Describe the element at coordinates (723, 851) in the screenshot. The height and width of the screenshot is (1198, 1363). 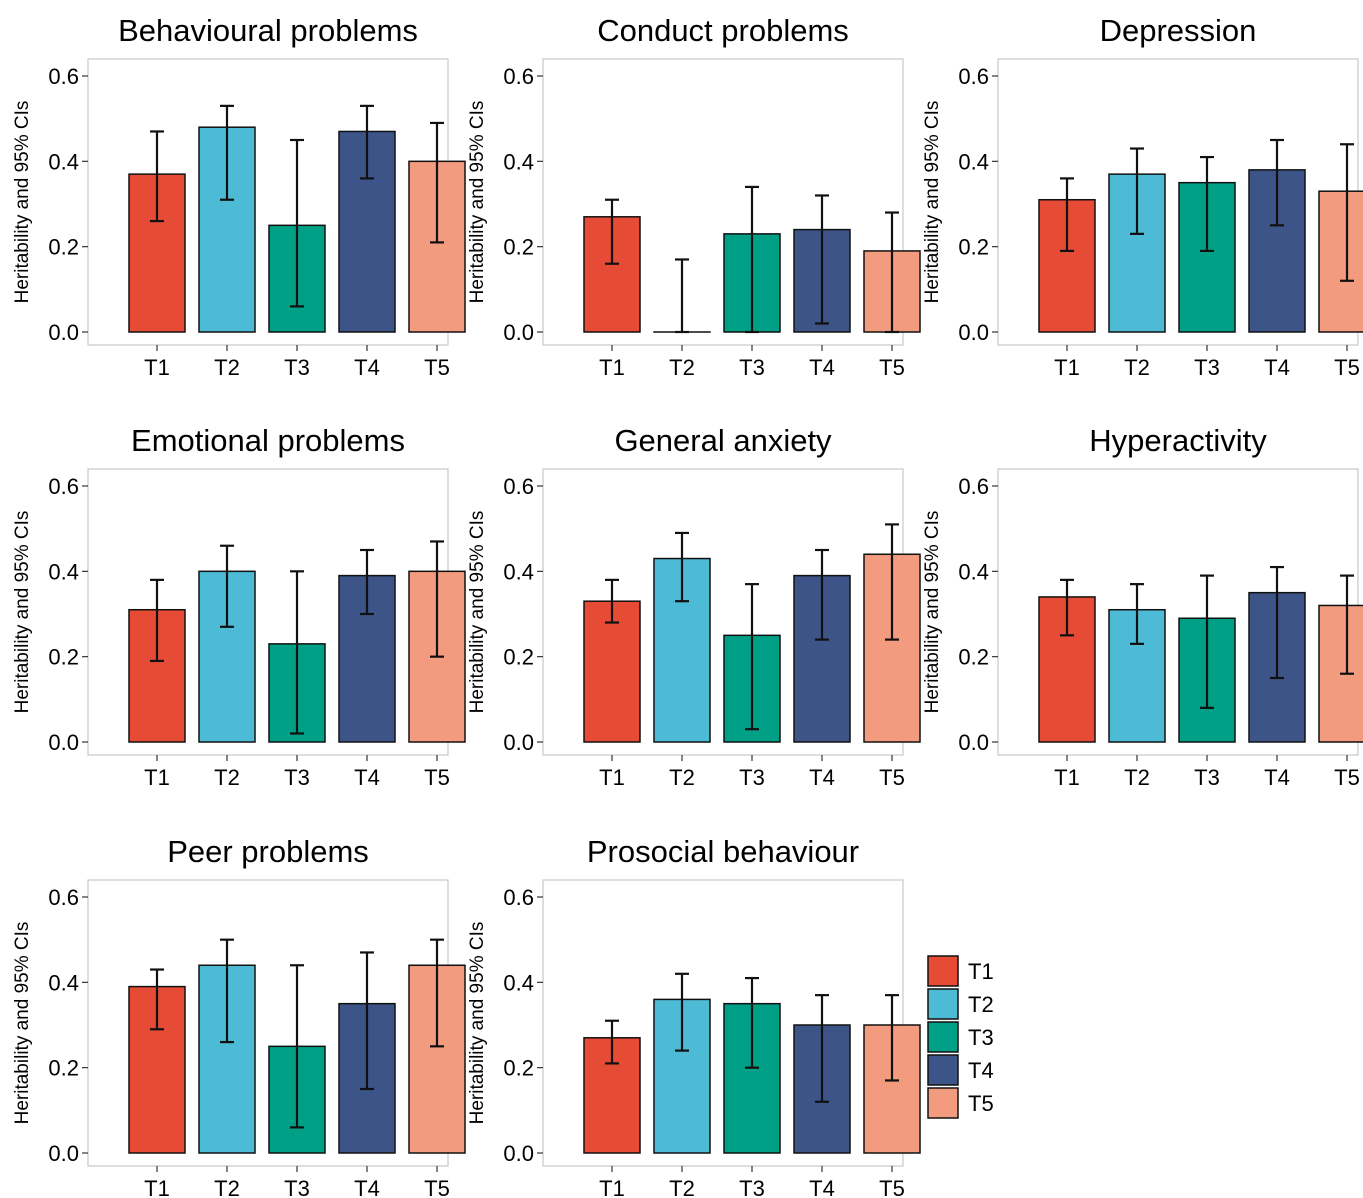
I see `chart-title: Prosocial behaviour` at that location.